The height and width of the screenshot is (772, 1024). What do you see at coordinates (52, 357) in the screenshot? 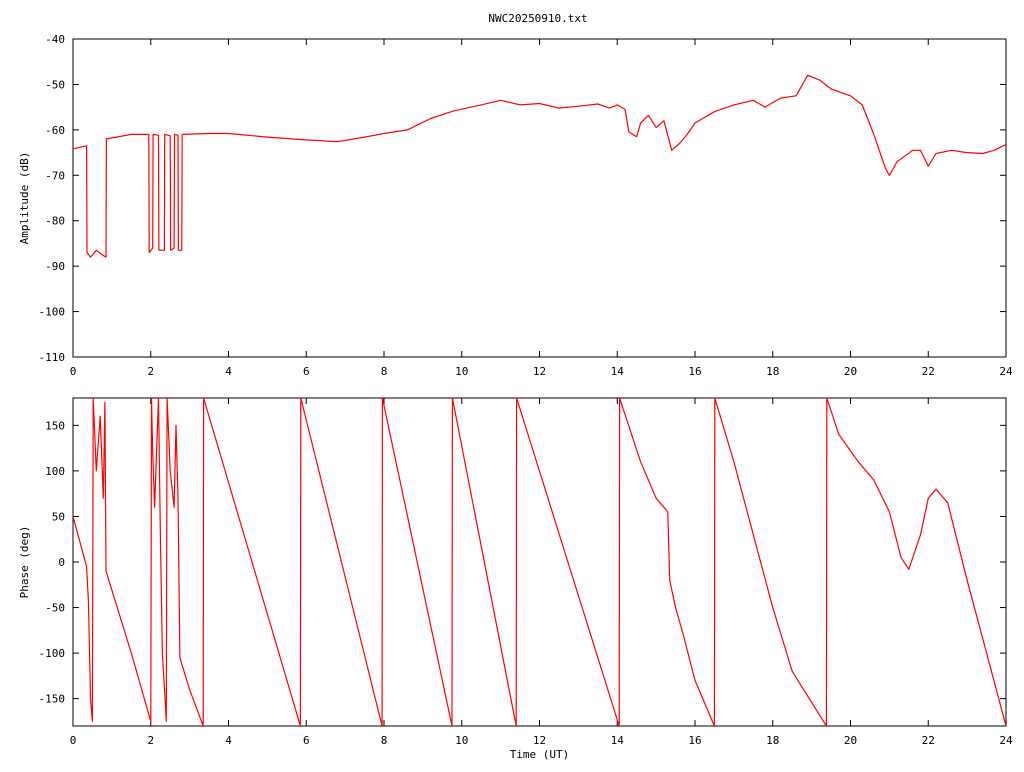
I see `y-tick-label: -110` at bounding box center [52, 357].